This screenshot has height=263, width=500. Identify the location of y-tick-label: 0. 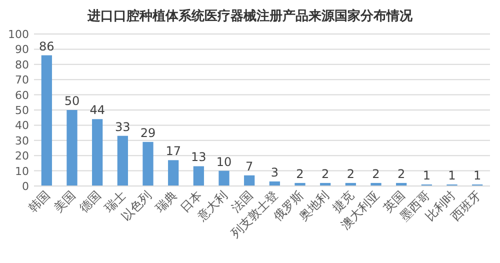
(25, 186).